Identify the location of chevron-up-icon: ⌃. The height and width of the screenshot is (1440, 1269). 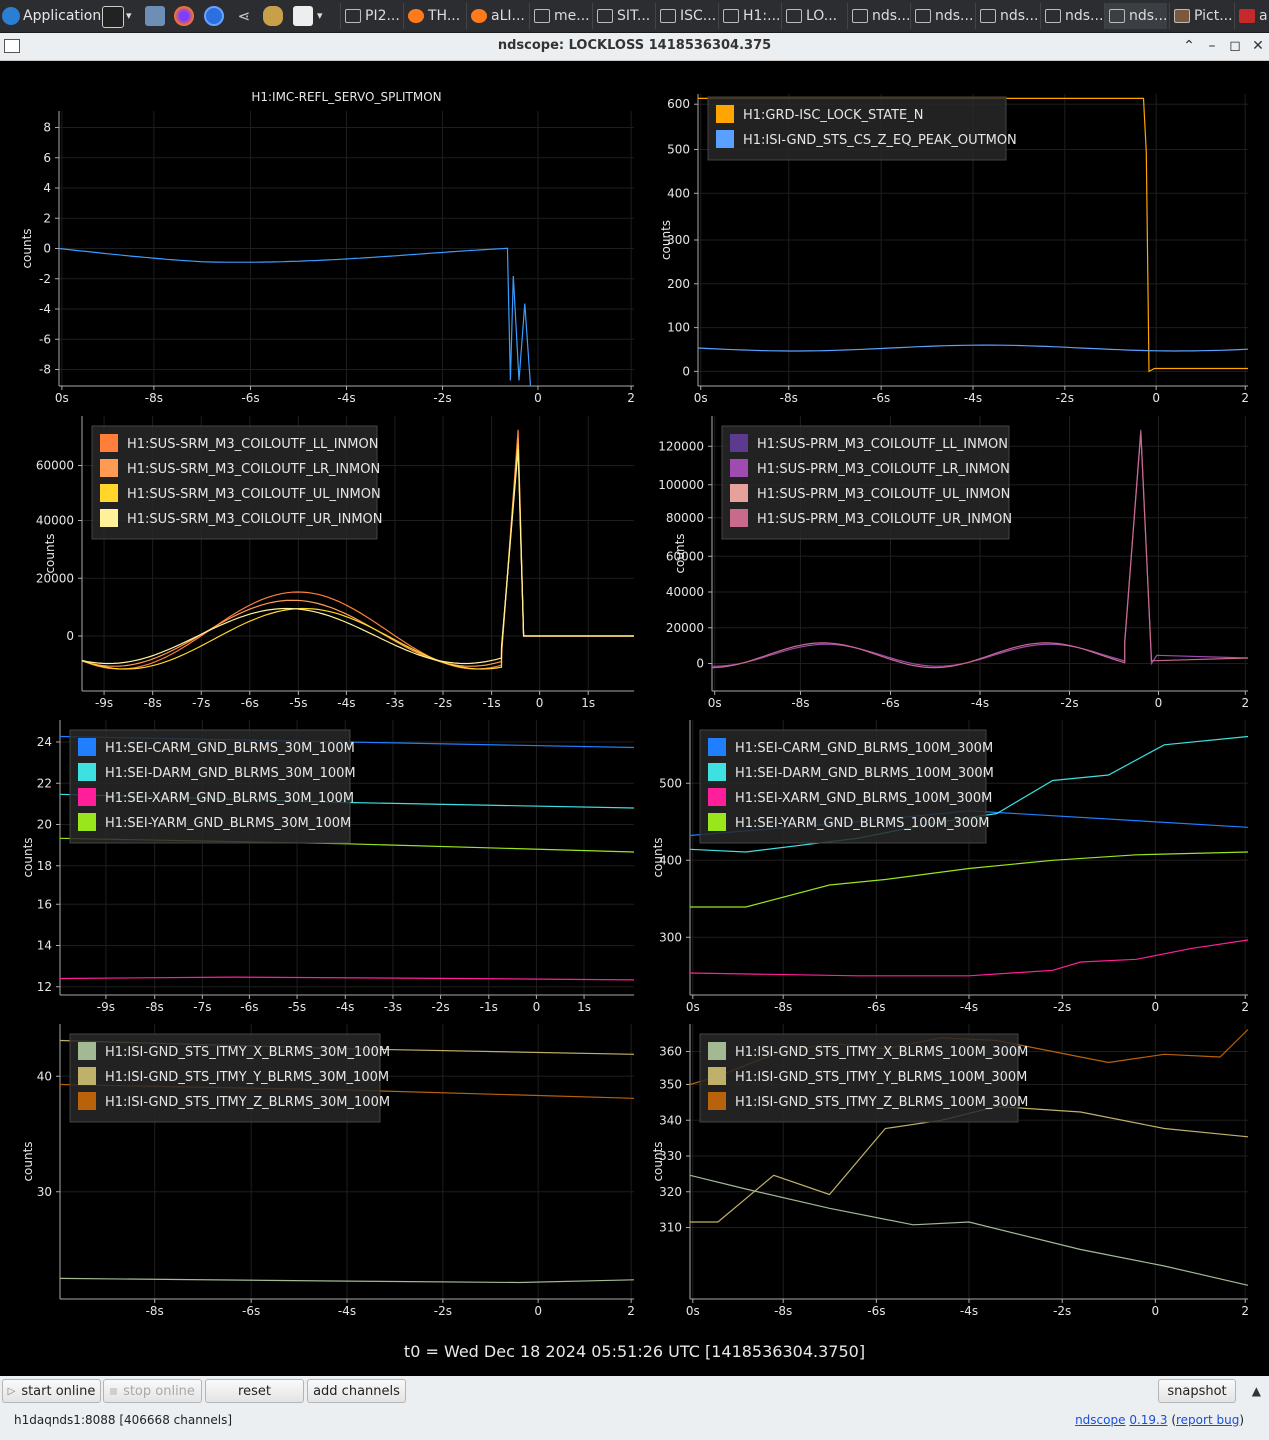
(1189, 46).